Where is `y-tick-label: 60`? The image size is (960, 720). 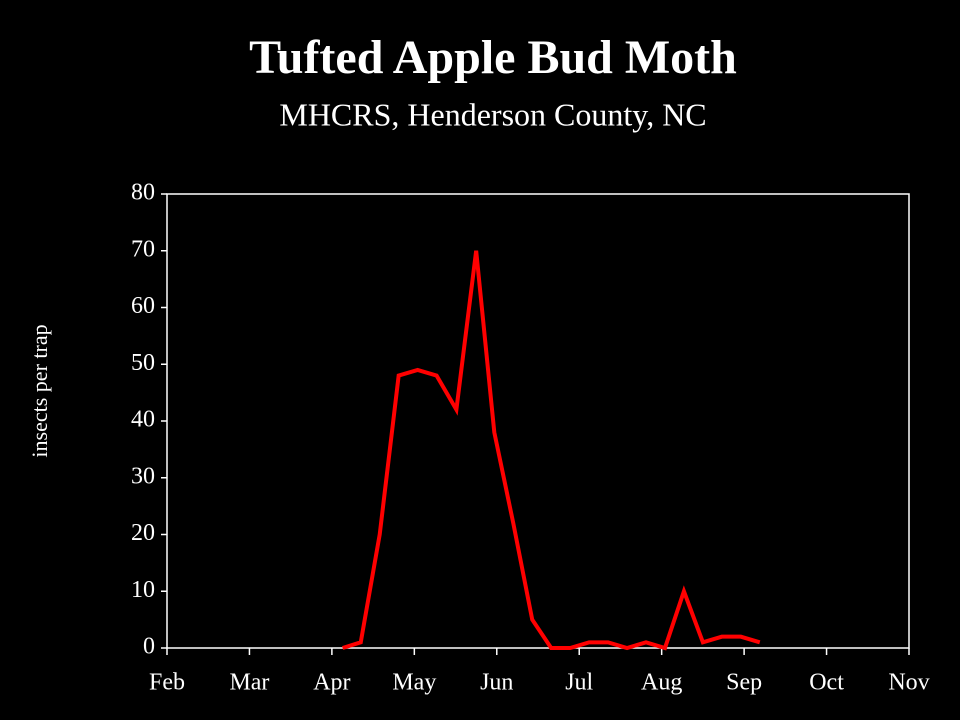 y-tick-label: 60 is located at coordinates (143, 306).